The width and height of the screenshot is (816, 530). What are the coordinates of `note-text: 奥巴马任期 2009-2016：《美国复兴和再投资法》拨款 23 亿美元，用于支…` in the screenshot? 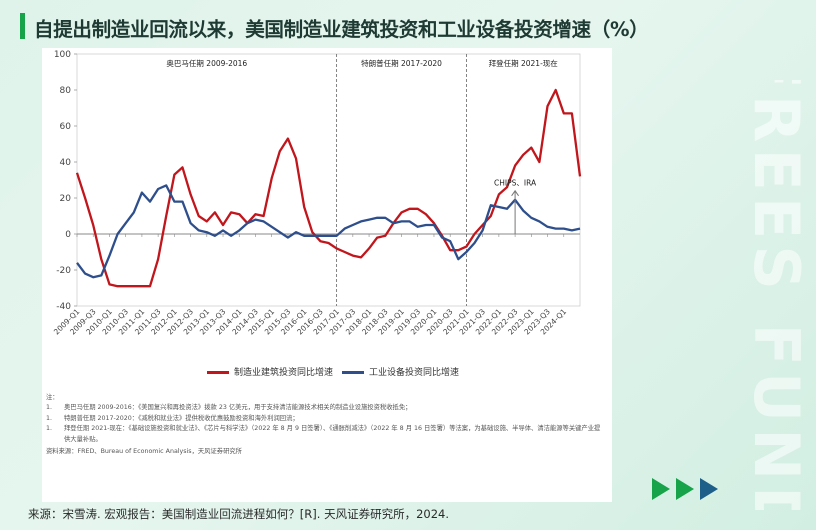 It's located at (238, 408).